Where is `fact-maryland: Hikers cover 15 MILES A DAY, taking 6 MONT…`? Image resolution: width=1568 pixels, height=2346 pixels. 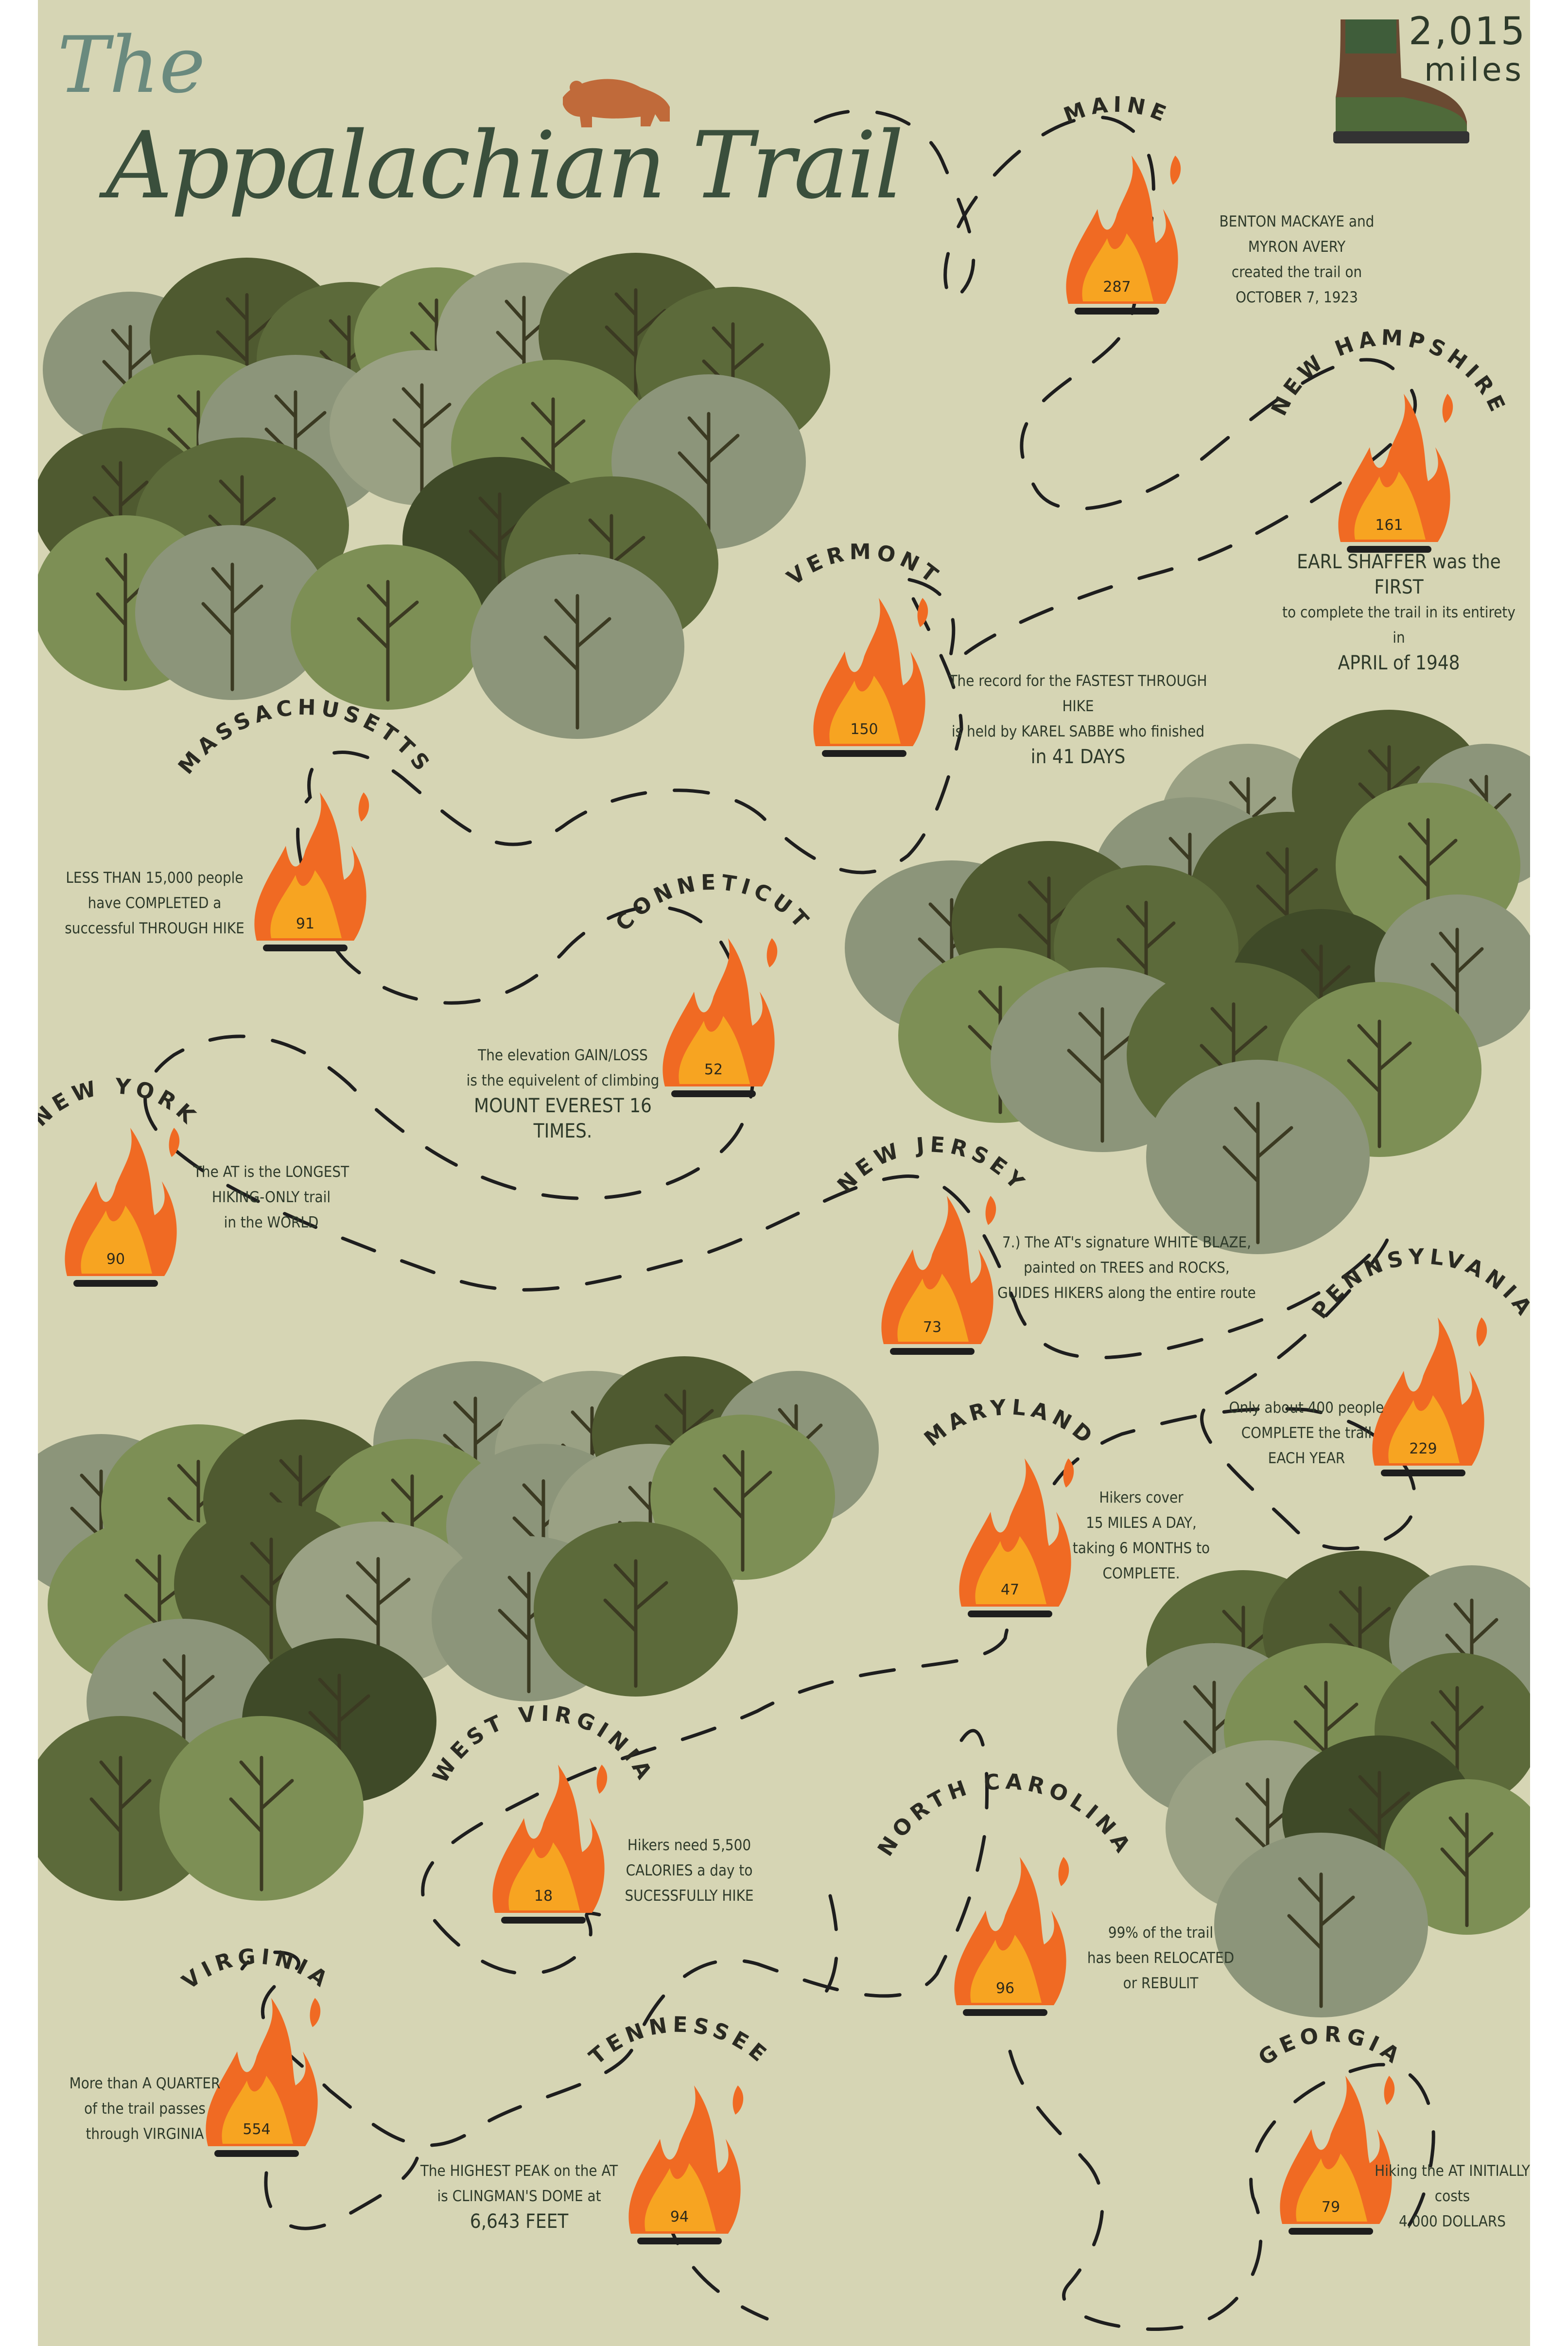
fact-maryland: Hikers cover 15 MILES A DAY, taking 6 MONT… is located at coordinates (1141, 1535).